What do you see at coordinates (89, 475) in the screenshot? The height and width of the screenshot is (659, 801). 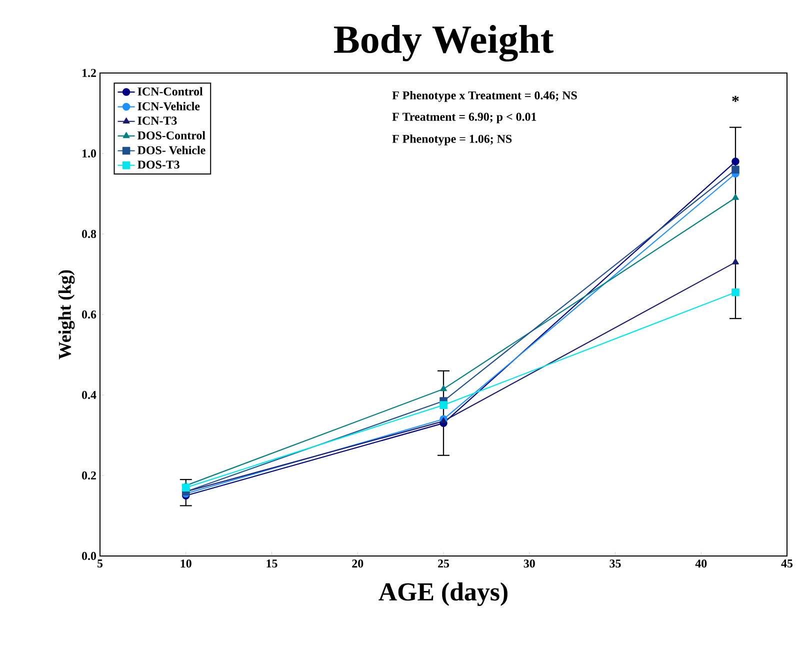 I see `y-tick-label: 0.2` at bounding box center [89, 475].